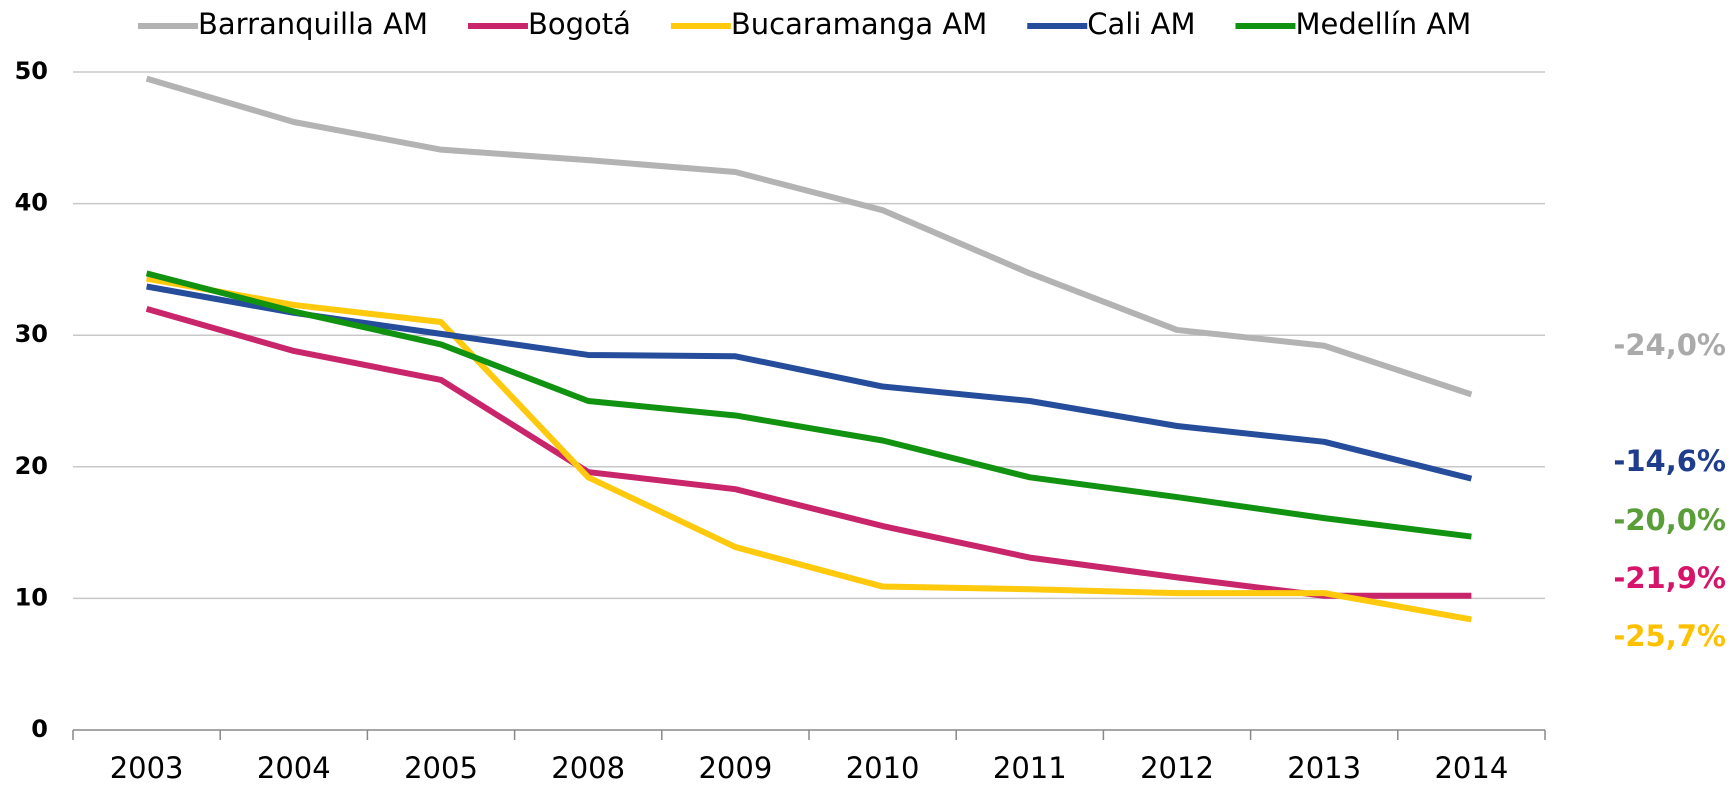  Describe the element at coordinates (735, 768) in the screenshot. I see `x-tick-label: 2009` at that location.